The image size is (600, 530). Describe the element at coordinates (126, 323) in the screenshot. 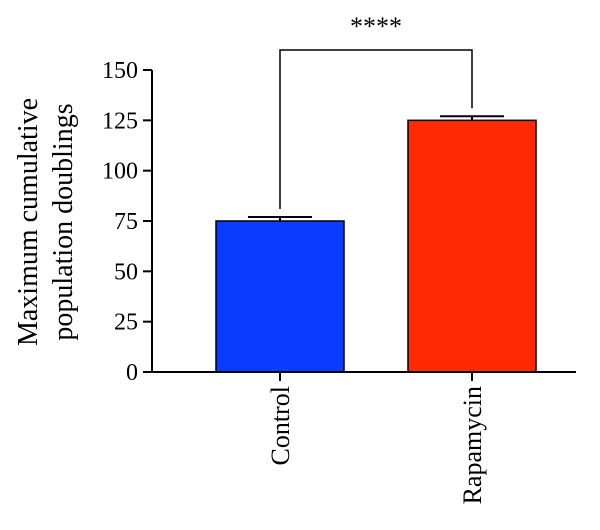

I see `y-tick-label: 25` at that location.